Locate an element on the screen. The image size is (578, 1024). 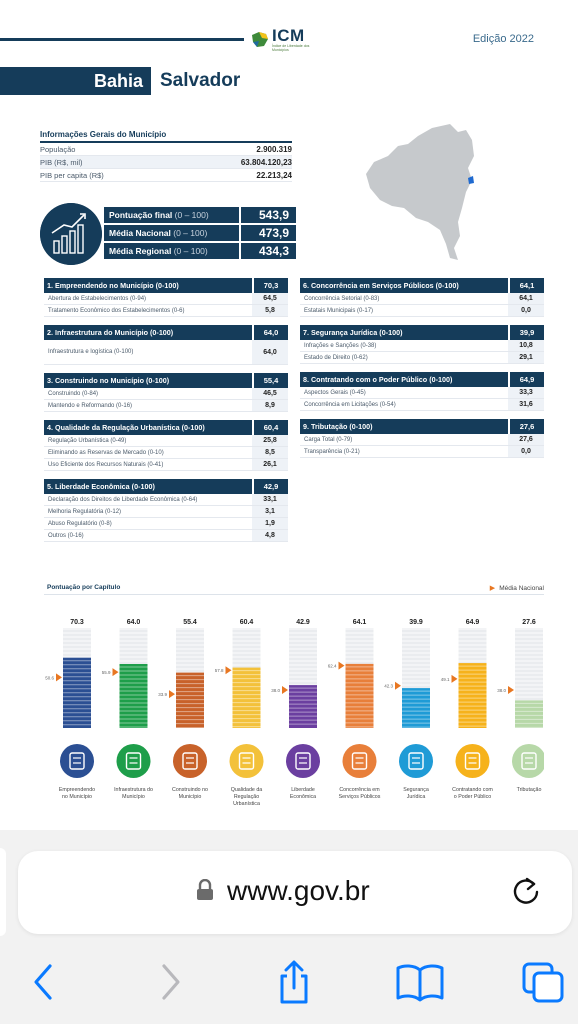
legend-marker-icon: ▶ is located at coordinates (492, 588).